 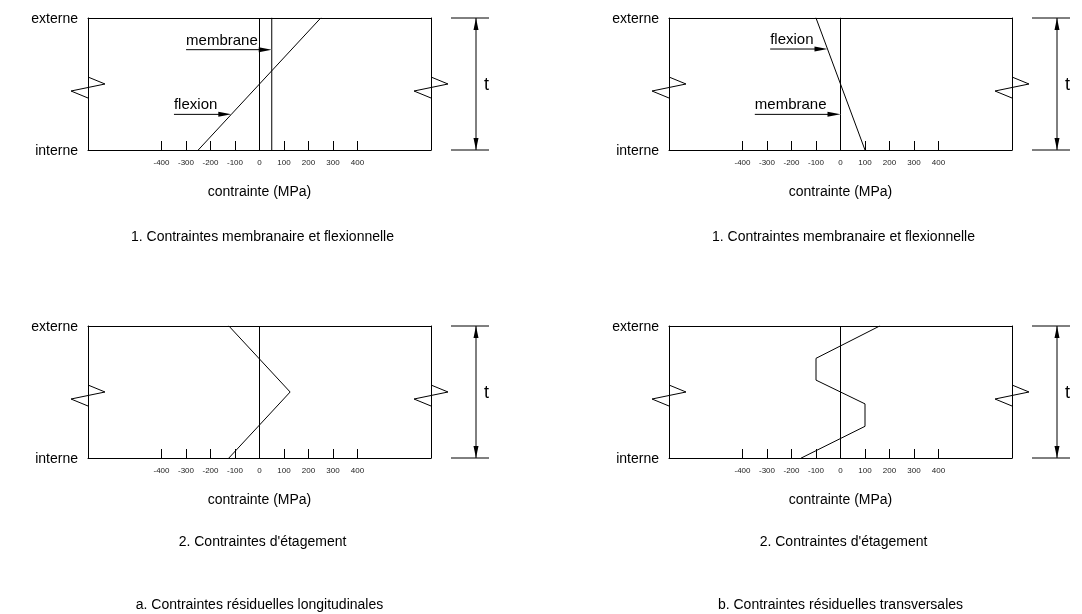 What do you see at coordinates (259, 604) in the screenshot?
I see `text: a. Contraintes résiduelles longitudinales` at bounding box center [259, 604].